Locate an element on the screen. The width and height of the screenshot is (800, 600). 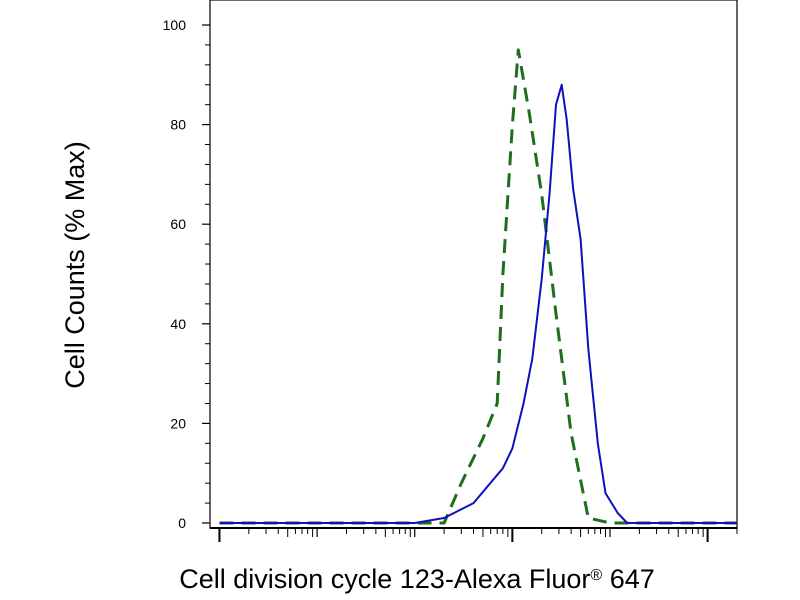
x-axis-title: Cell division cycle 123-Alexa Fluor® 647 is located at coordinates (417, 579).